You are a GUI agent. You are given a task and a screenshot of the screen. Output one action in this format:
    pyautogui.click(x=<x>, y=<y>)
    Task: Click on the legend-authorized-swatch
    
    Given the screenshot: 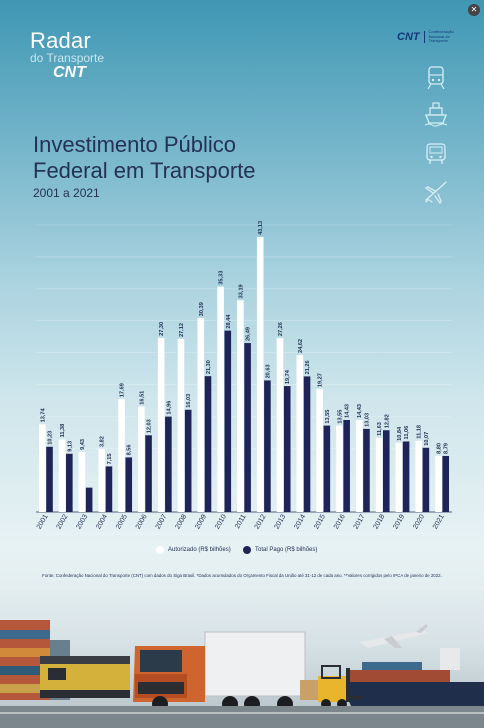 What is the action you would take?
    pyautogui.click(x=160, y=550)
    